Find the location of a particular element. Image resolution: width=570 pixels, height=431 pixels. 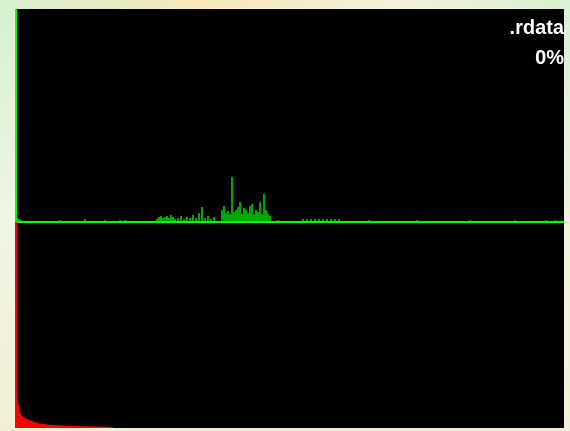

background-decoration-left is located at coordinates (7, 215).